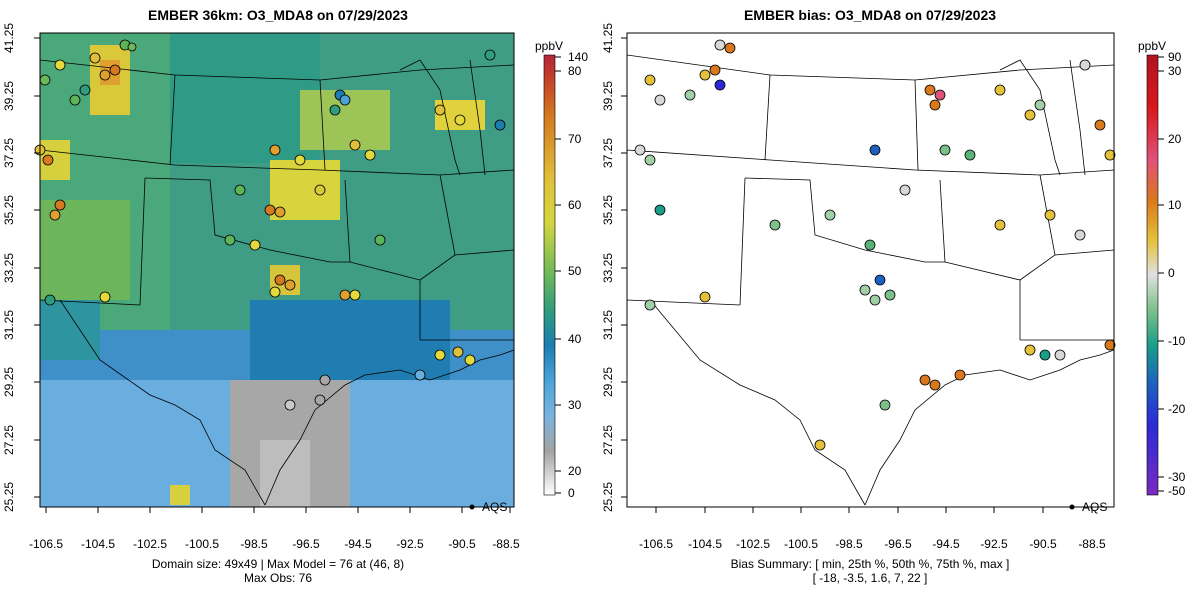 This screenshot has width=1200, height=600. I want to click on right-y-tick-label: 37.25, so click(608, 153).